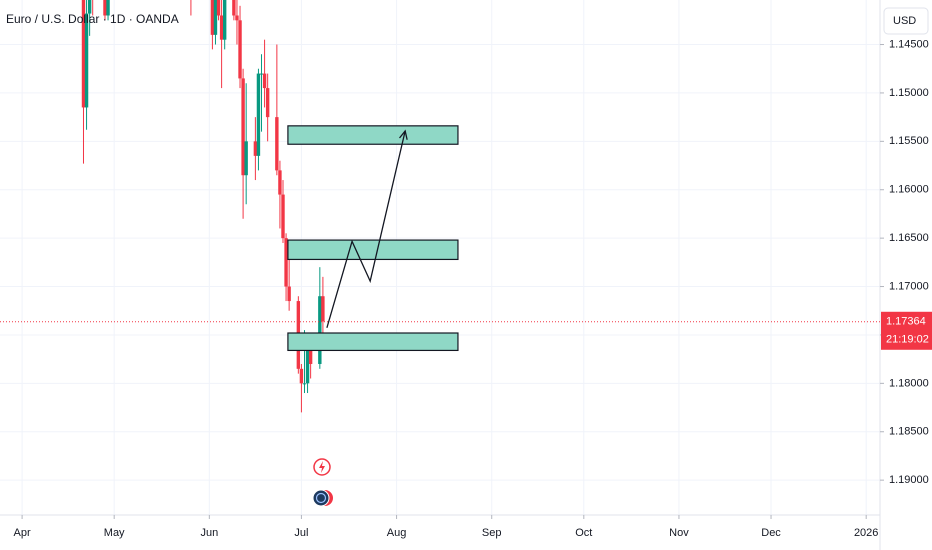 Image resolution: width=932 pixels, height=550 pixels. What do you see at coordinates (909, 432) in the screenshot?
I see `y-tick-label: 1.18500` at bounding box center [909, 432].